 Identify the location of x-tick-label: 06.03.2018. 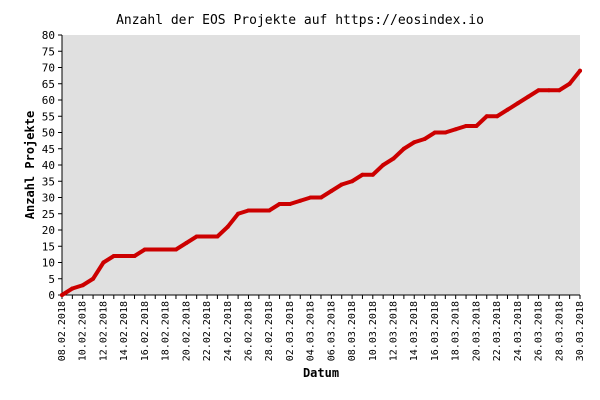
(331, 331).